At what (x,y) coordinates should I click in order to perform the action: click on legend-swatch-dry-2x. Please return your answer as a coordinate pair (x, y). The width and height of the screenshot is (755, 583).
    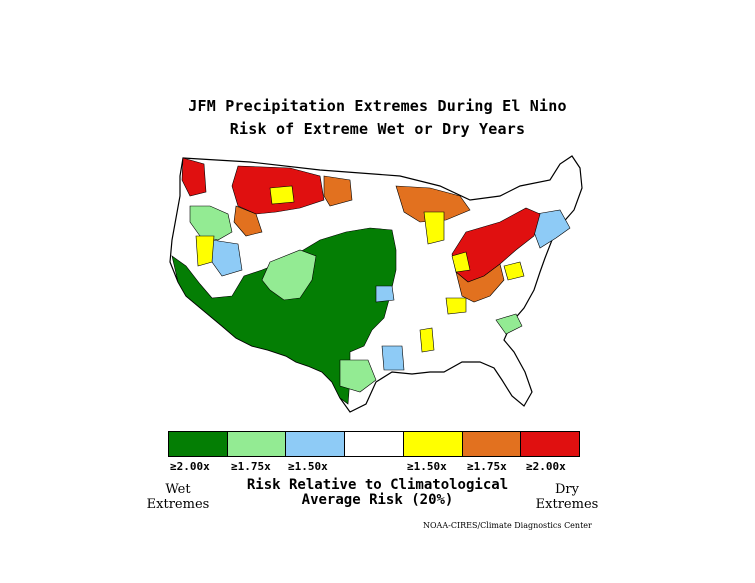
    Looking at the image, I should click on (550, 444).